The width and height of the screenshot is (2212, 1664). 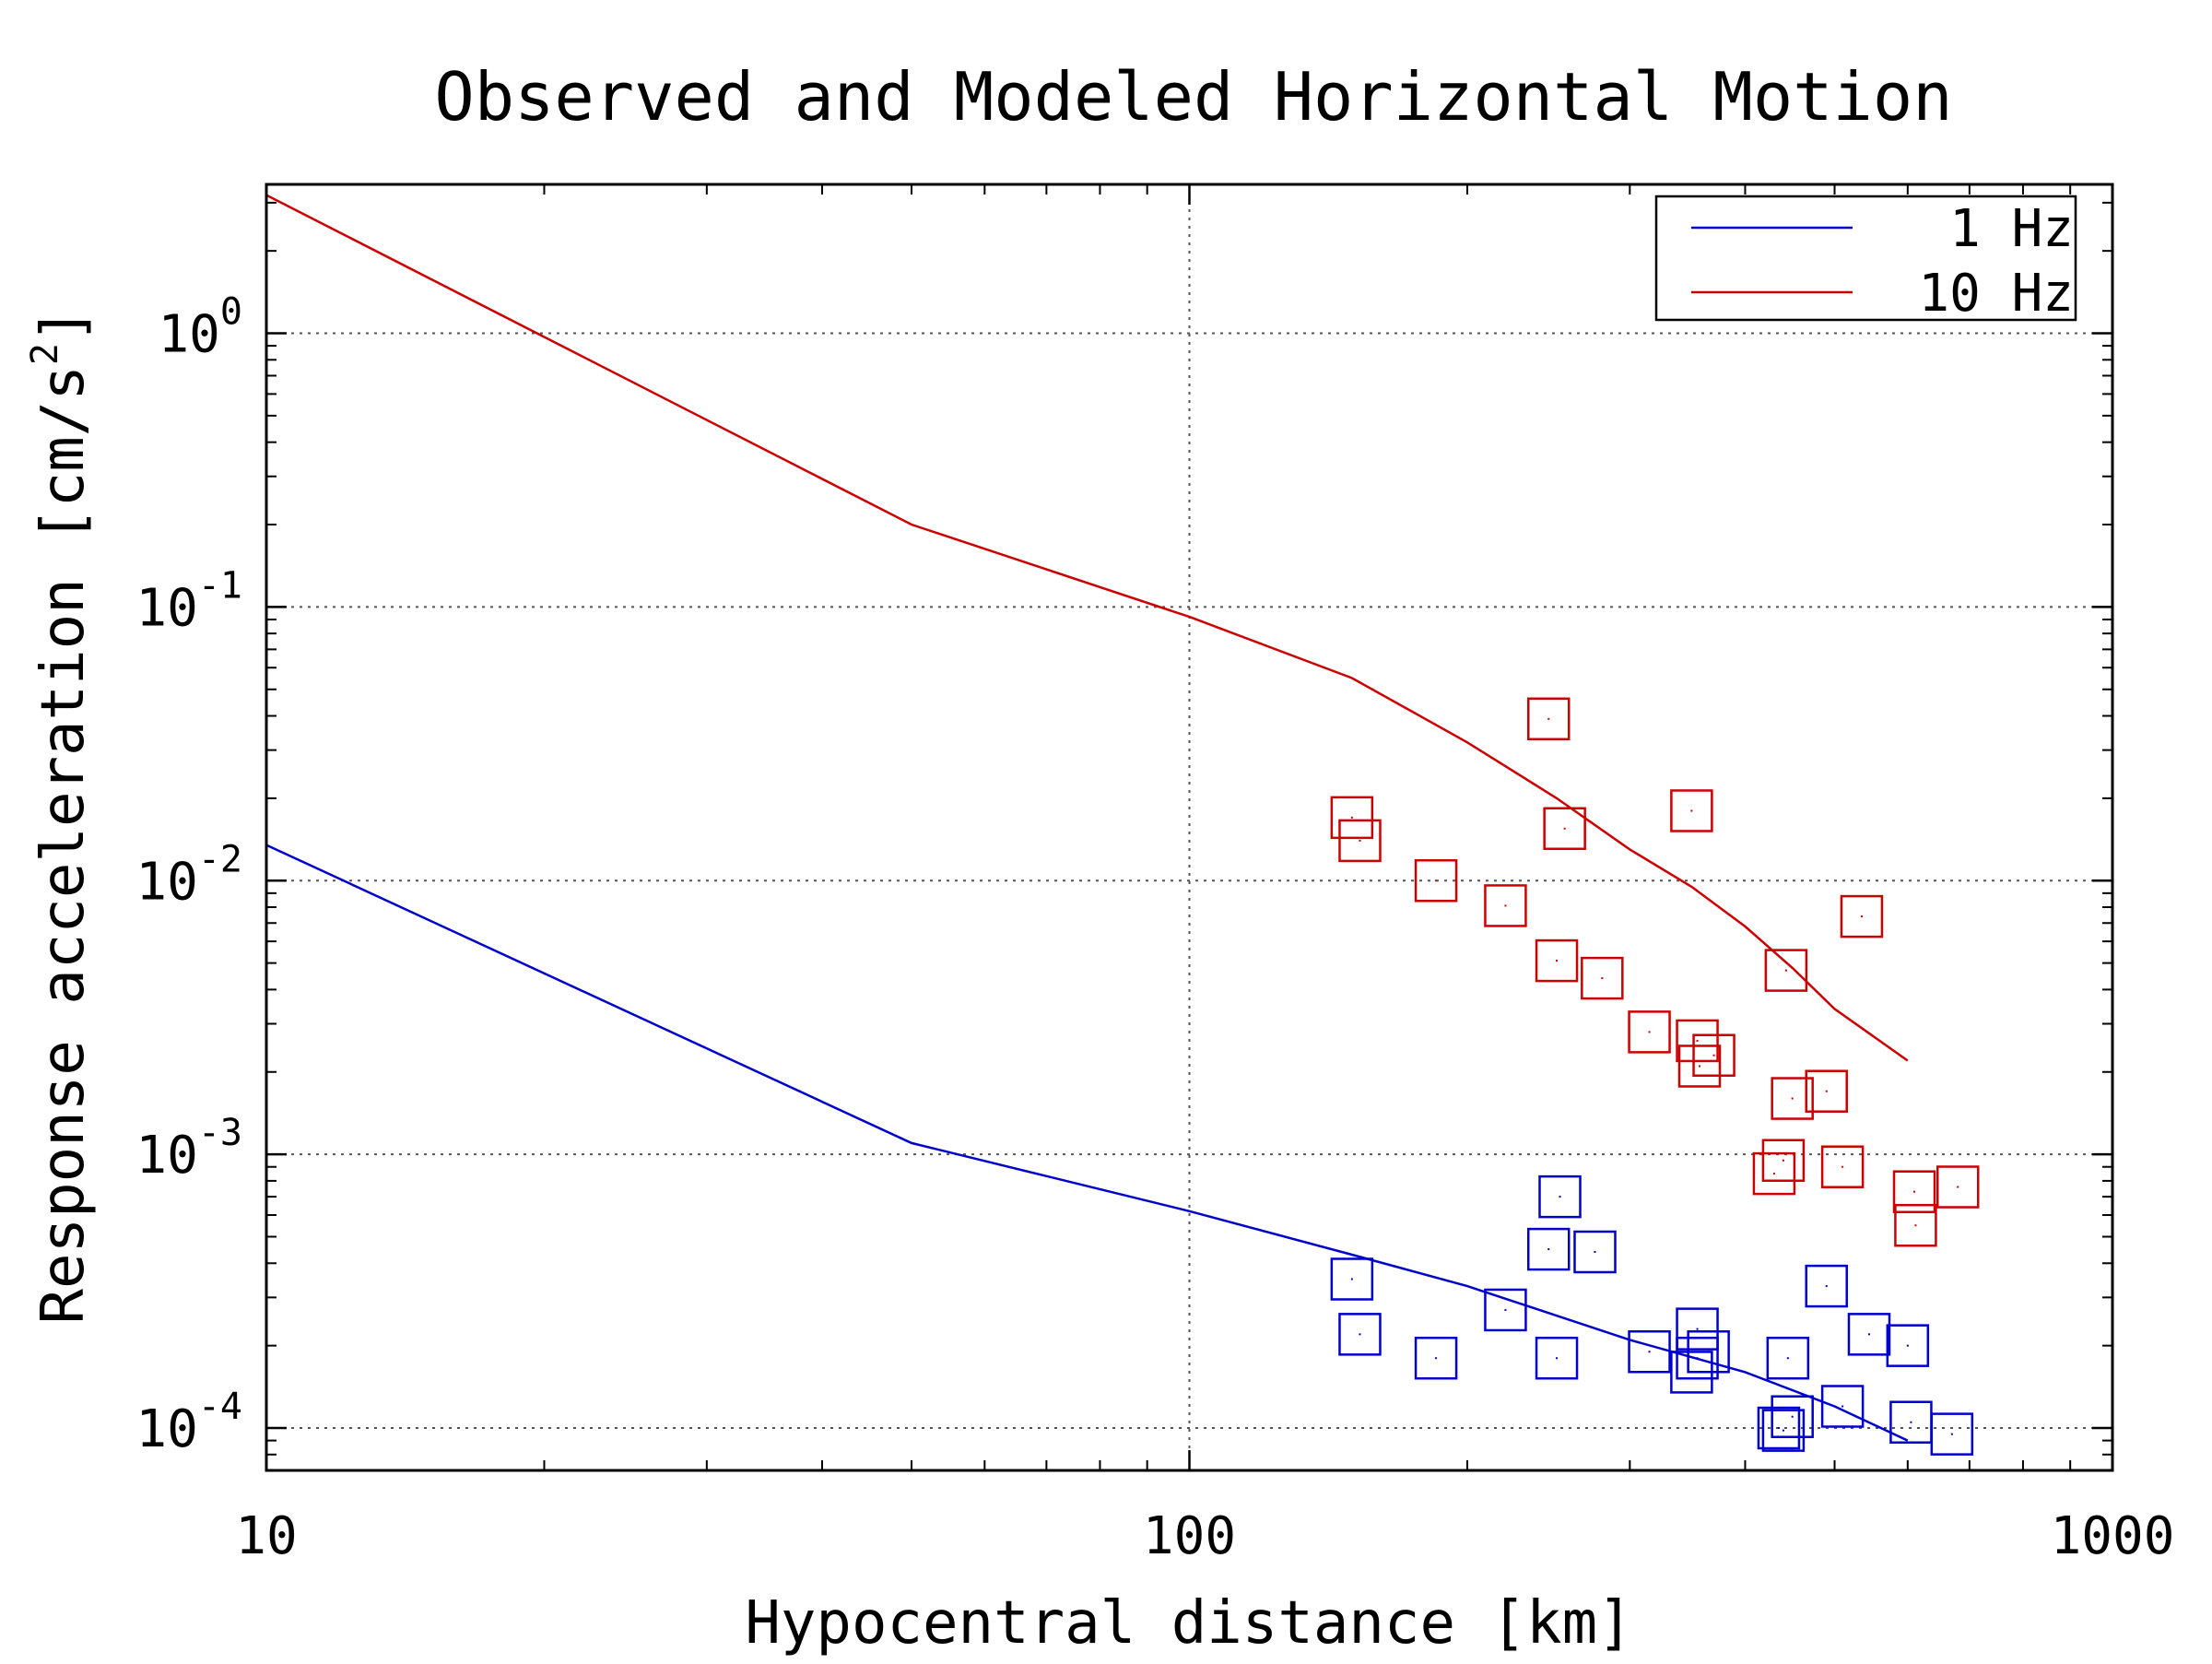 I want to click on y-tick-label: 10⁻³, so click(x=188, y=1149).